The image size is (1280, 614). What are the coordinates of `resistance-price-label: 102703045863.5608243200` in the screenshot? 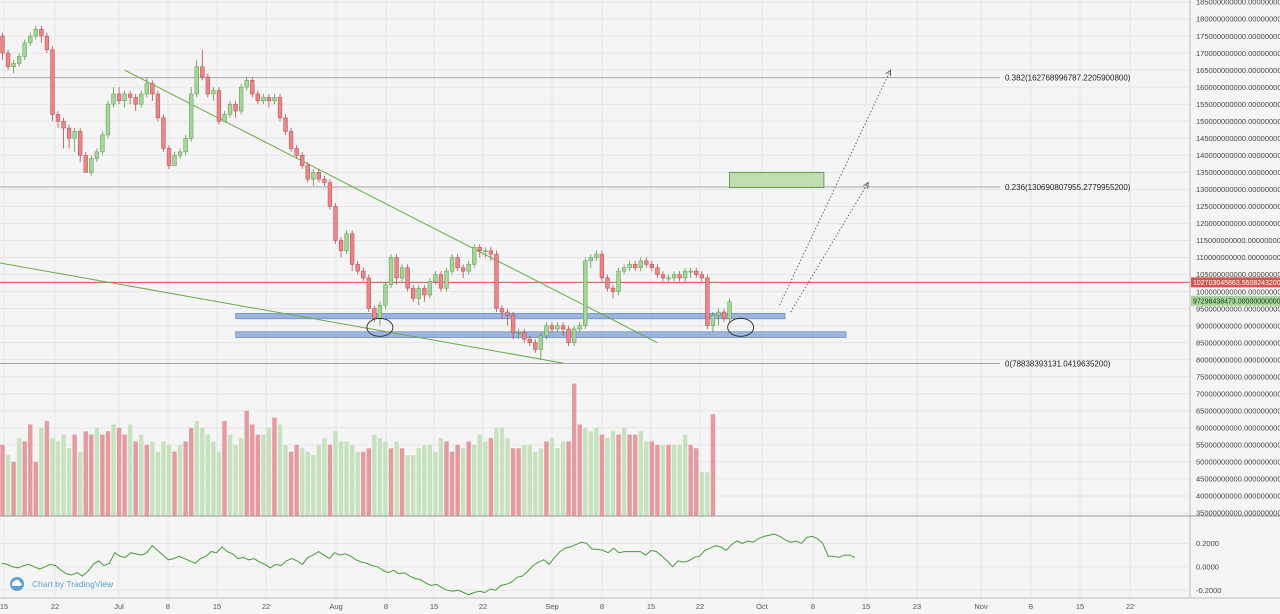 It's located at (1236, 283).